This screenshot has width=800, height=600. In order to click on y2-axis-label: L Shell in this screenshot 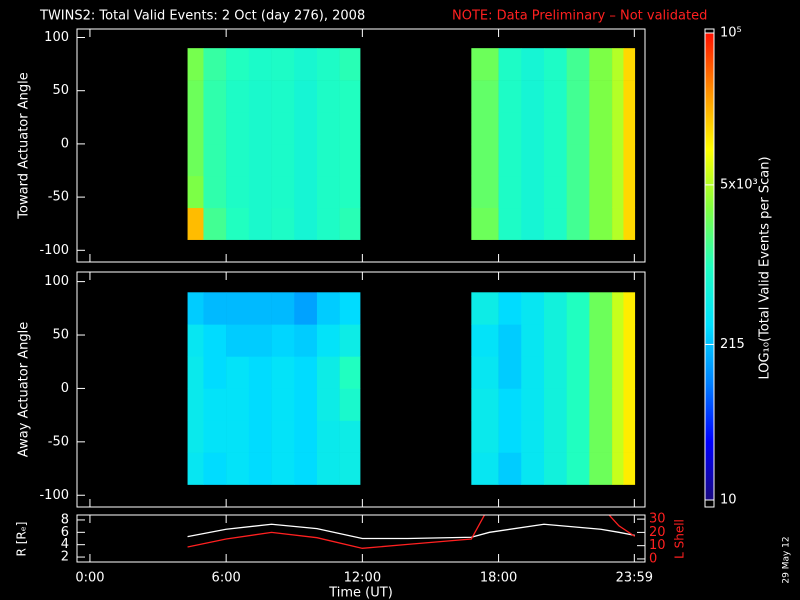, I will do `click(680, 539)`.